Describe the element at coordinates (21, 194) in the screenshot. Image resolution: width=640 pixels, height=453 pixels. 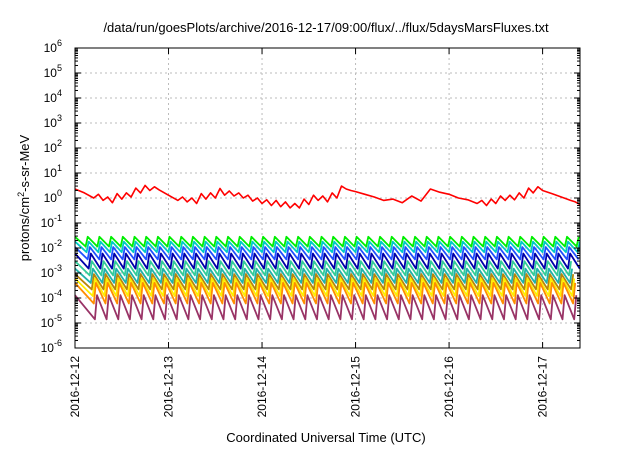
I see `y-axis-label-sup: 2` at that location.